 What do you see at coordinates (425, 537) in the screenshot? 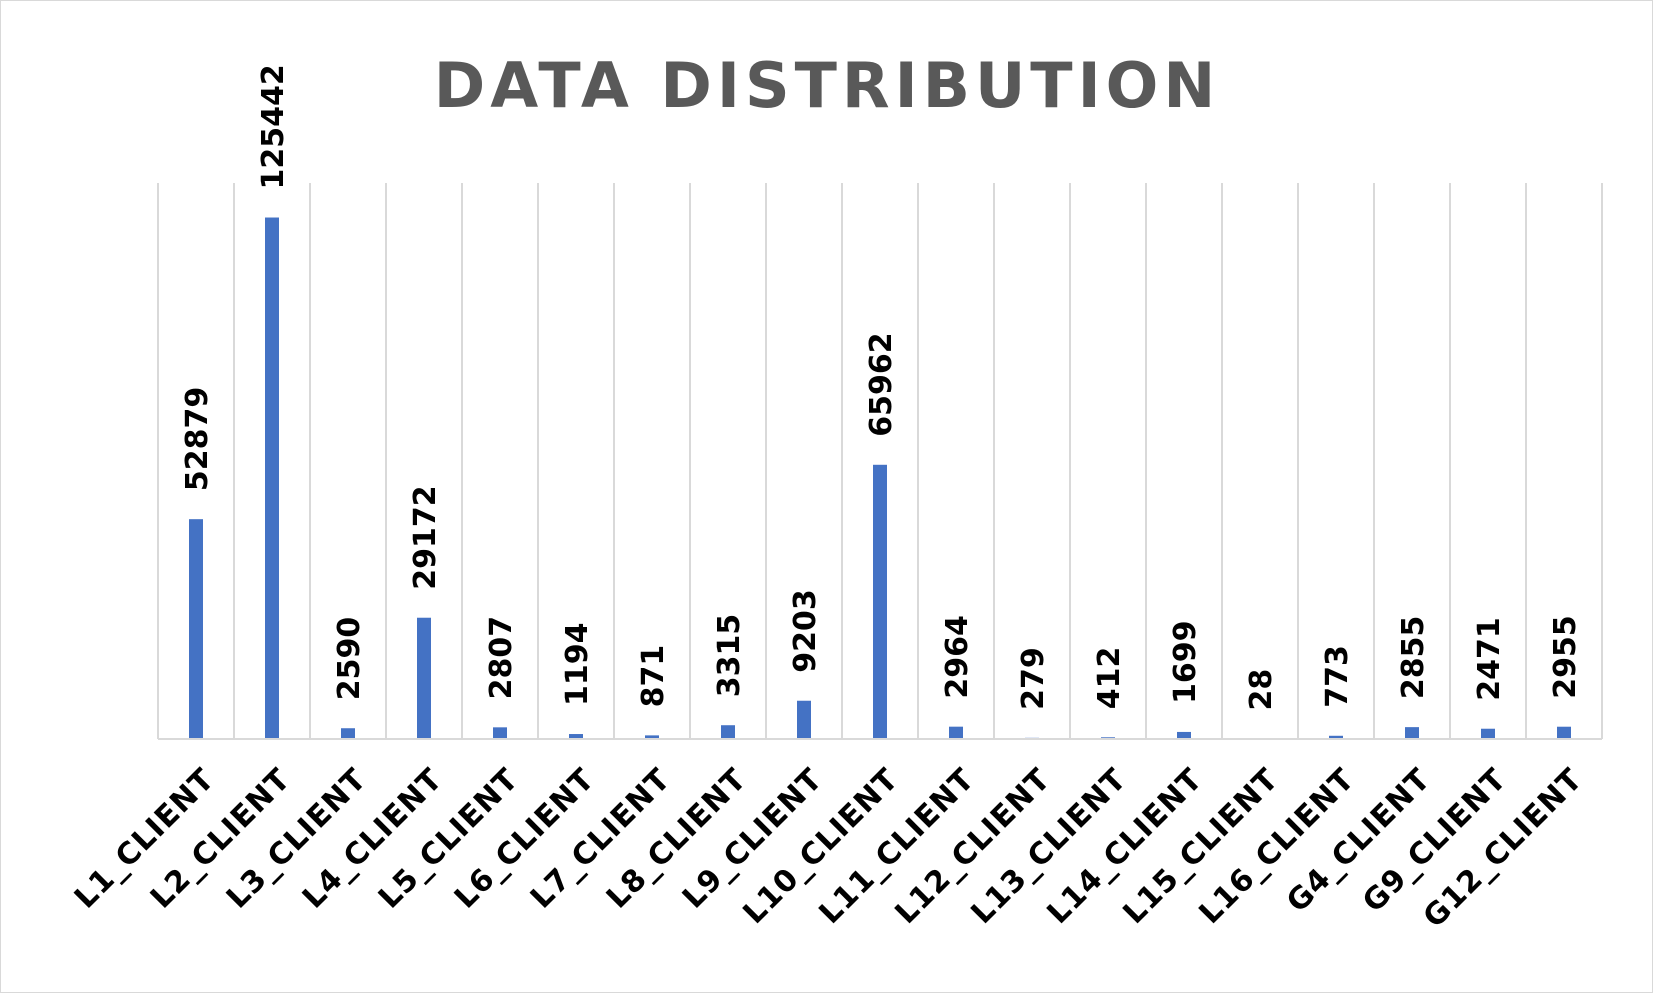
I see `data-label: 29172` at bounding box center [425, 537].